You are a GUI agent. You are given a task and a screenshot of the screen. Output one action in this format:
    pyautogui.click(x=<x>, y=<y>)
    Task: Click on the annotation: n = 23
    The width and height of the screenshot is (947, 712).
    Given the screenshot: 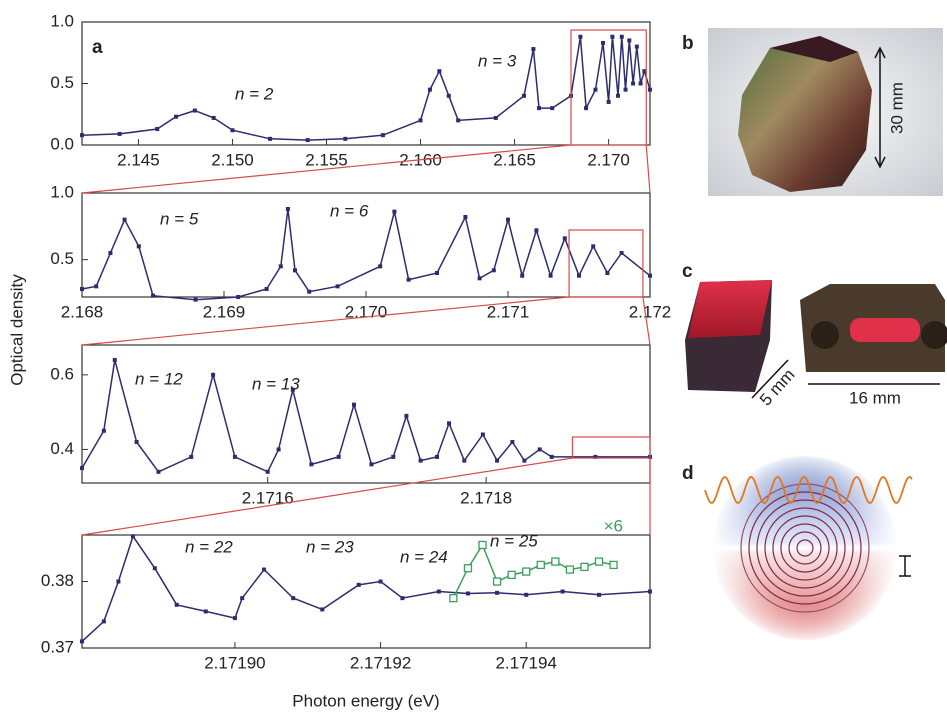 What is the action you would take?
    pyautogui.click(x=330, y=546)
    